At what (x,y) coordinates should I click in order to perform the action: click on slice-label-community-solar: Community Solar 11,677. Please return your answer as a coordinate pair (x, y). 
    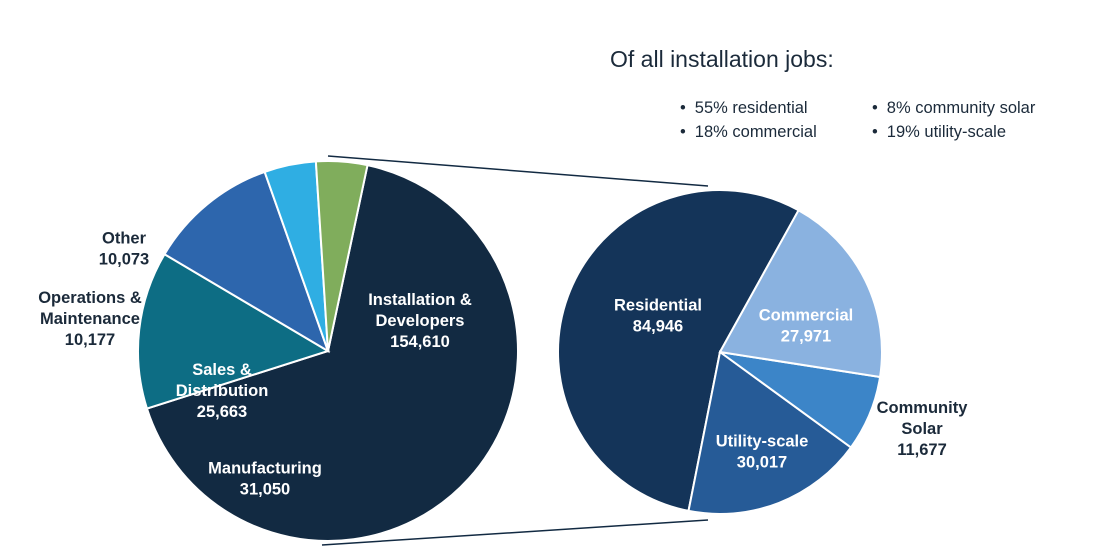
    Looking at the image, I should click on (923, 429).